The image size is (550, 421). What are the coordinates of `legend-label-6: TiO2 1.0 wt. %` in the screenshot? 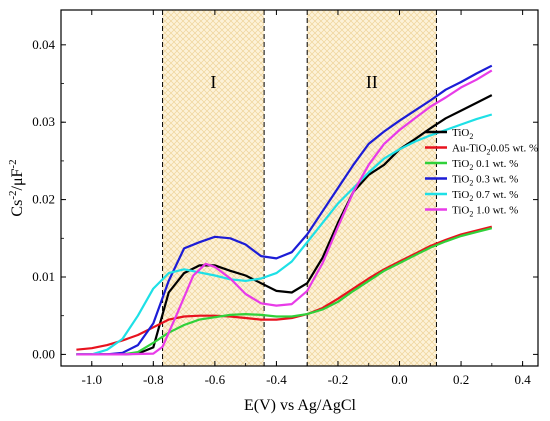 It's located at (485, 212).